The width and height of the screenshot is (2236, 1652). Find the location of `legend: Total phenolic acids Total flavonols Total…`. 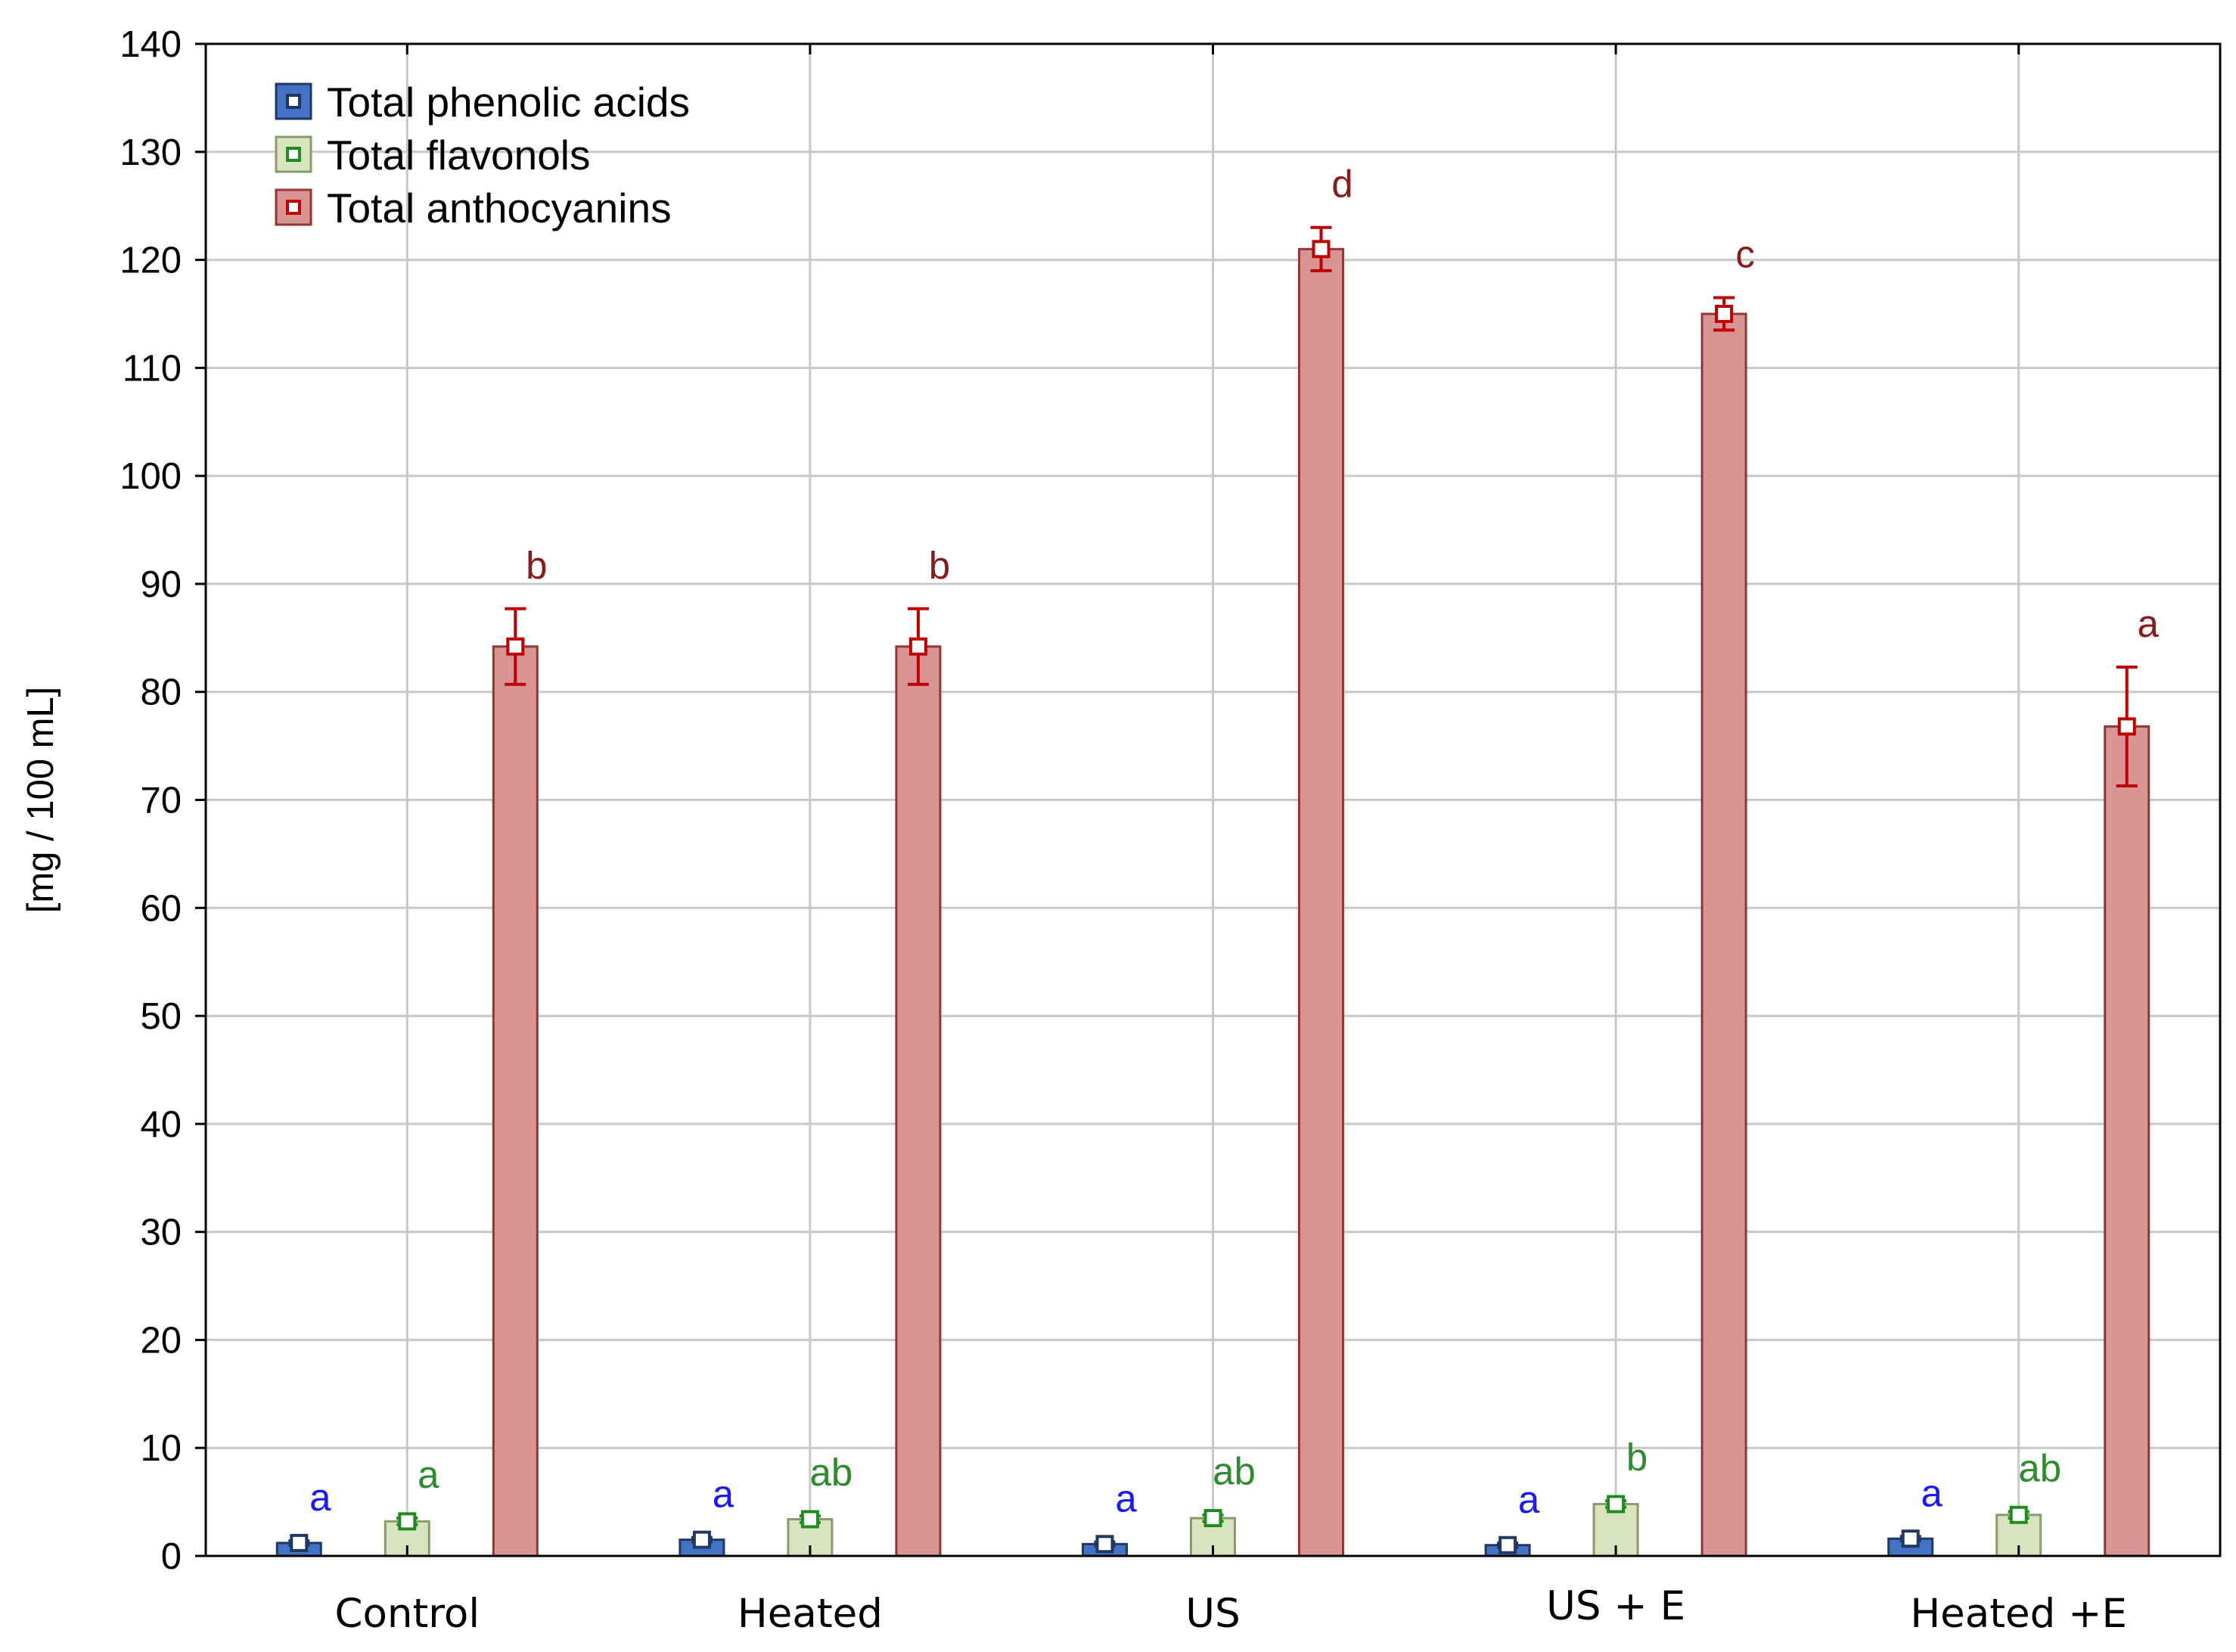

legend: Total phenolic acids Total flavonols Total… is located at coordinates (482, 155).